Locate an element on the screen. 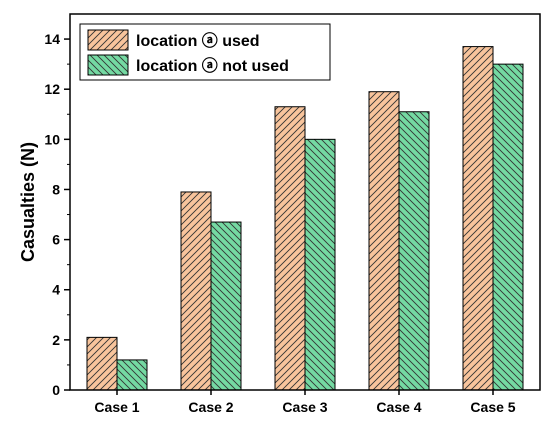  y-axis: 0 2 4 6 8 10 12 14 is located at coordinates (57, 214).